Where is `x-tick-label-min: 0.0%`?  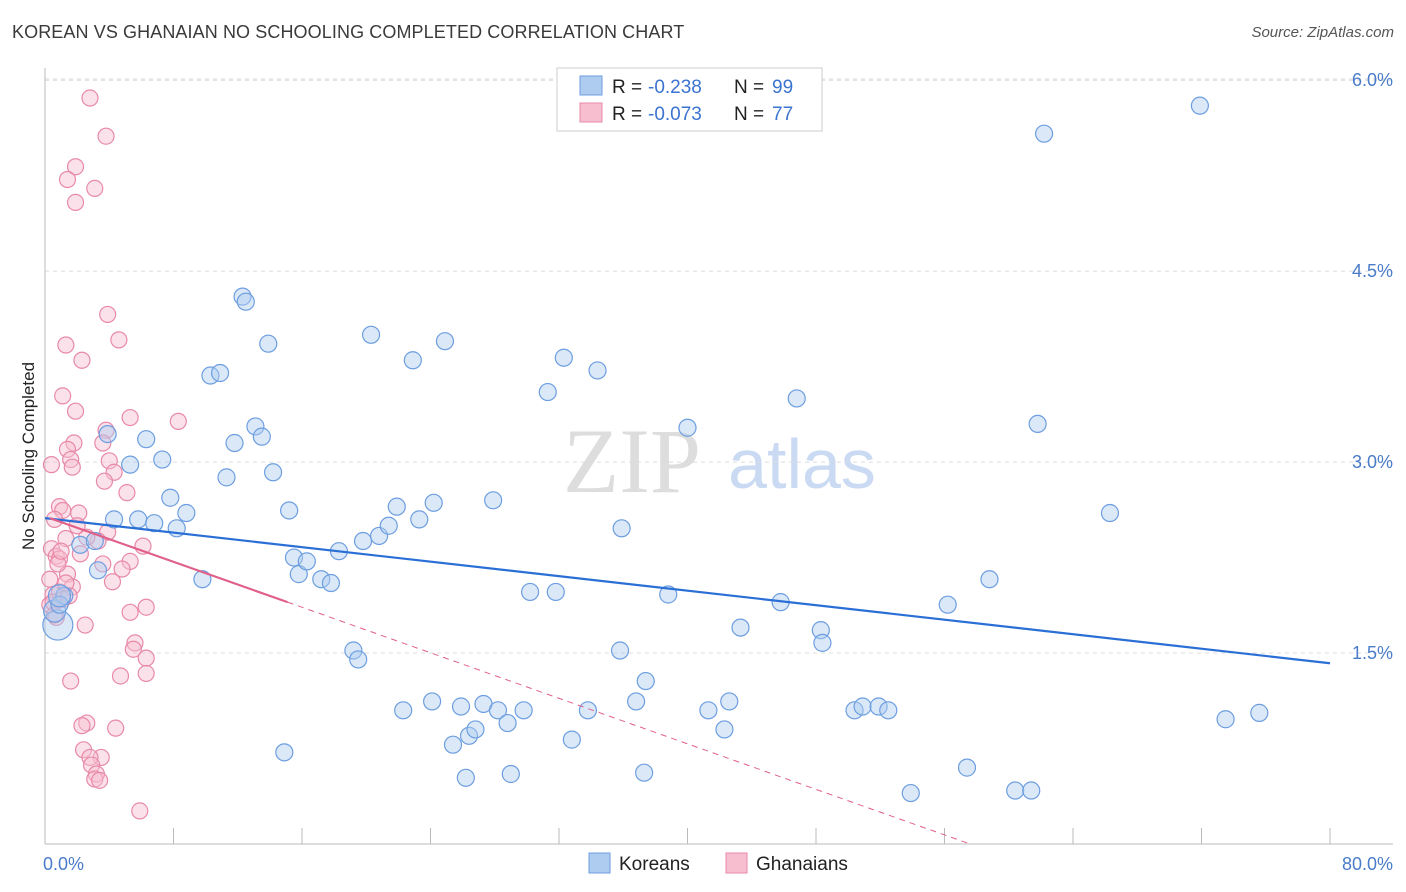
x-tick-label-min: 0.0% is located at coordinates (63, 864).